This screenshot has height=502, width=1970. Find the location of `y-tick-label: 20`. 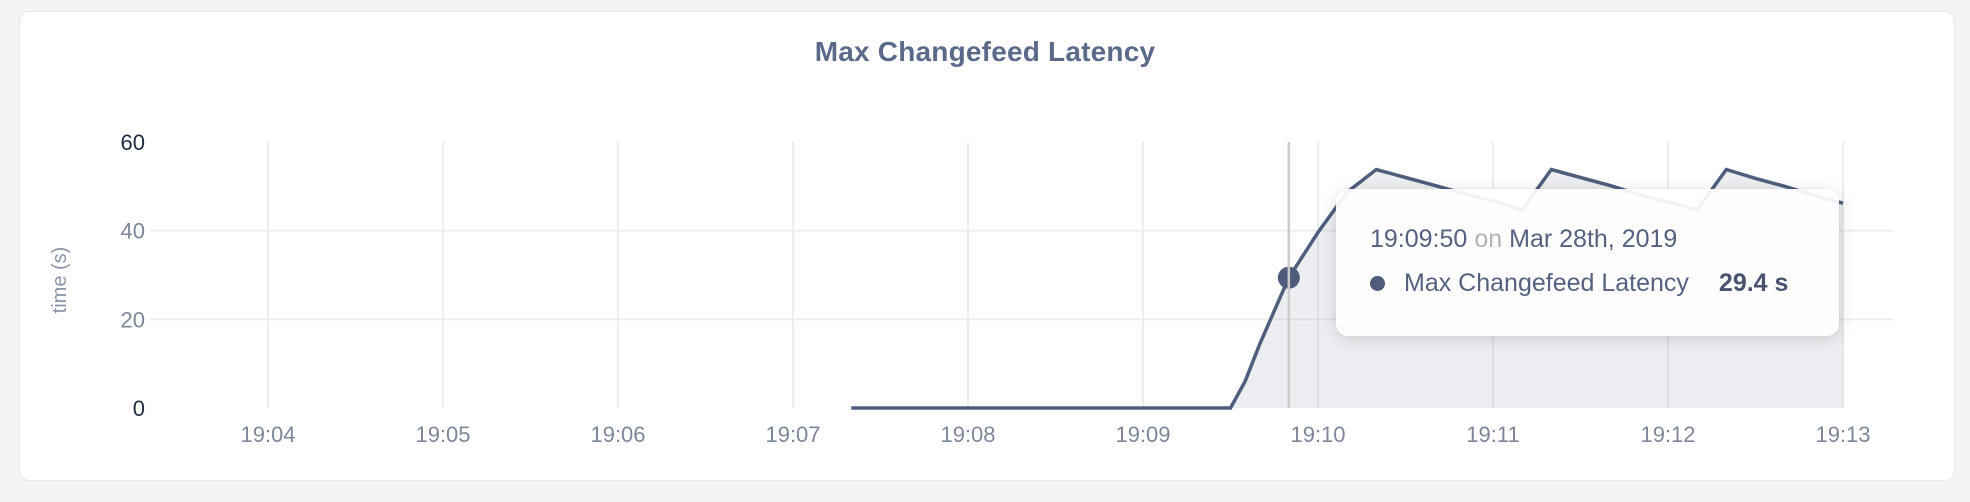

y-tick-label: 20 is located at coordinates (133, 319).